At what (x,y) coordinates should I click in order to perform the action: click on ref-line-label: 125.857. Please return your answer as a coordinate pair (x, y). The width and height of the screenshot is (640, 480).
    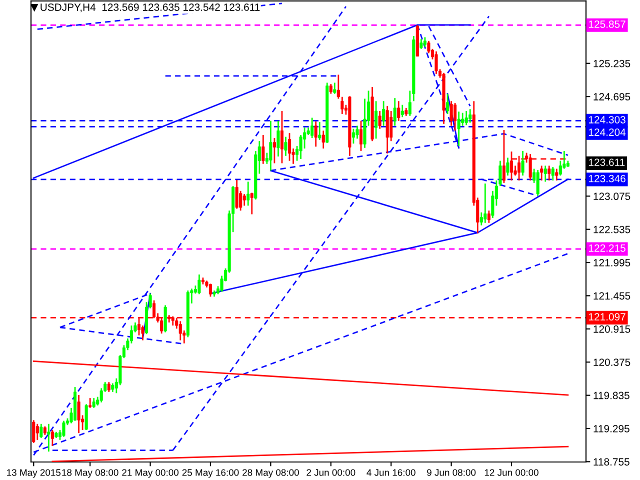
    Looking at the image, I should click on (607, 24).